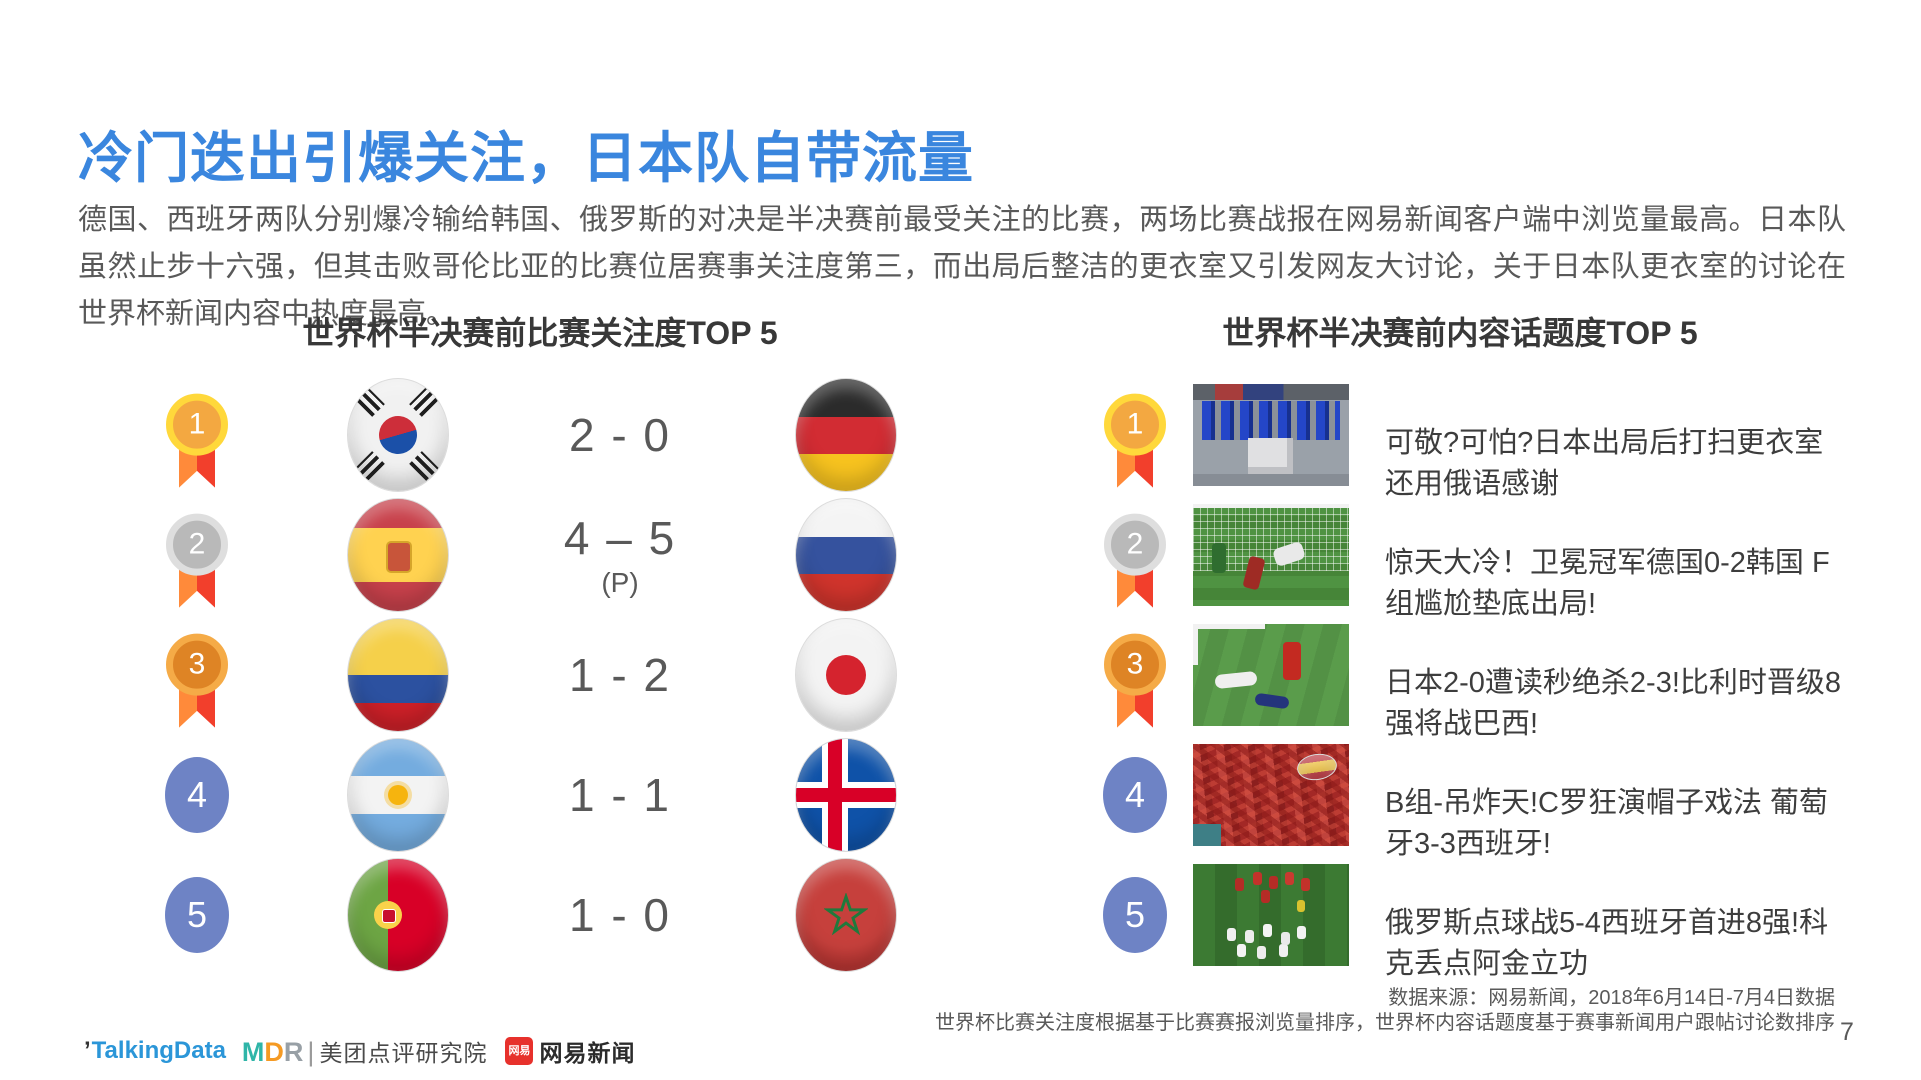 The height and width of the screenshot is (1080, 1921). Describe the element at coordinates (620, 435) in the screenshot. I see `match-score: 2 - 0` at that location.